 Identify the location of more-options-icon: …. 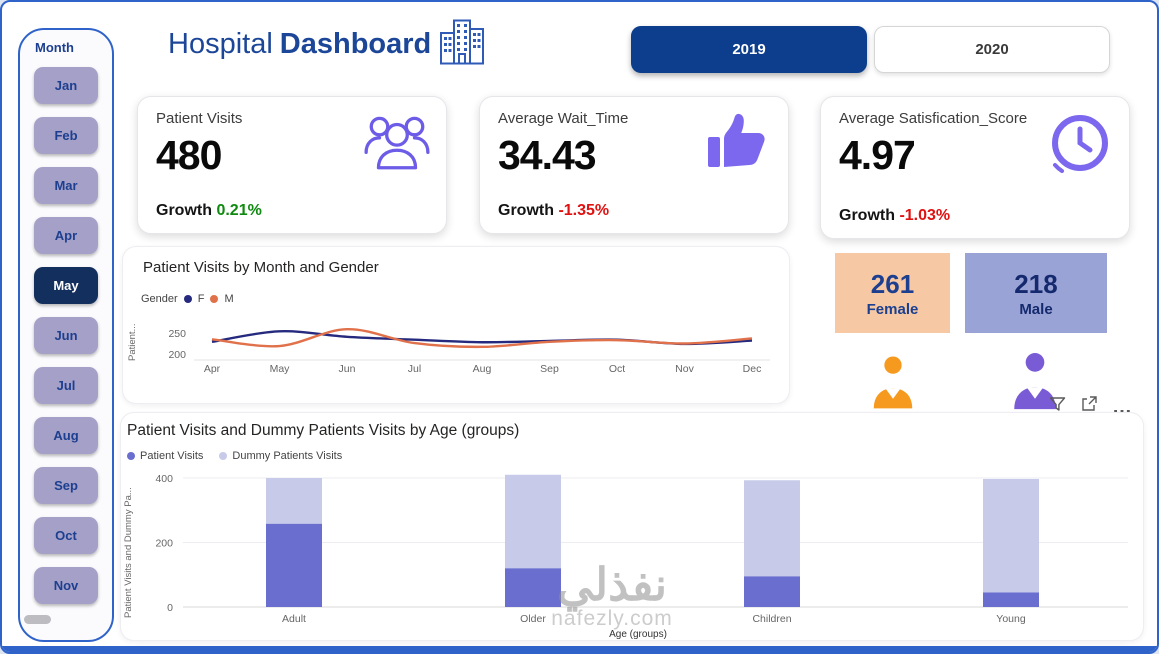
(1122, 406).